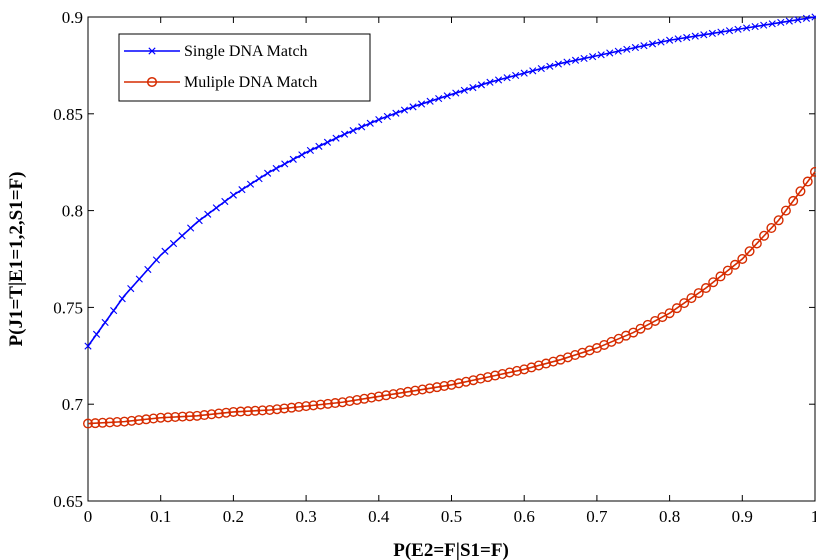 This screenshot has height=560, width=816. Describe the element at coordinates (451, 550) in the screenshot. I see `x-axis-label: P(E2=F|S1=F)` at that location.